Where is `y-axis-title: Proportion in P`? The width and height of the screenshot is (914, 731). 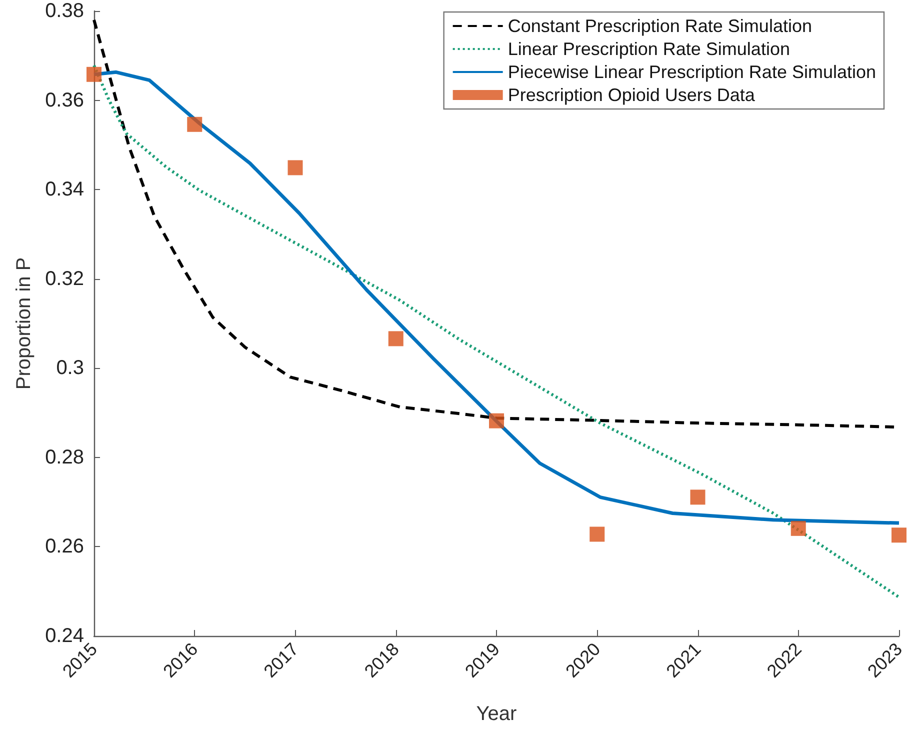 y-axis-title: Proportion in P is located at coordinates (24, 323).